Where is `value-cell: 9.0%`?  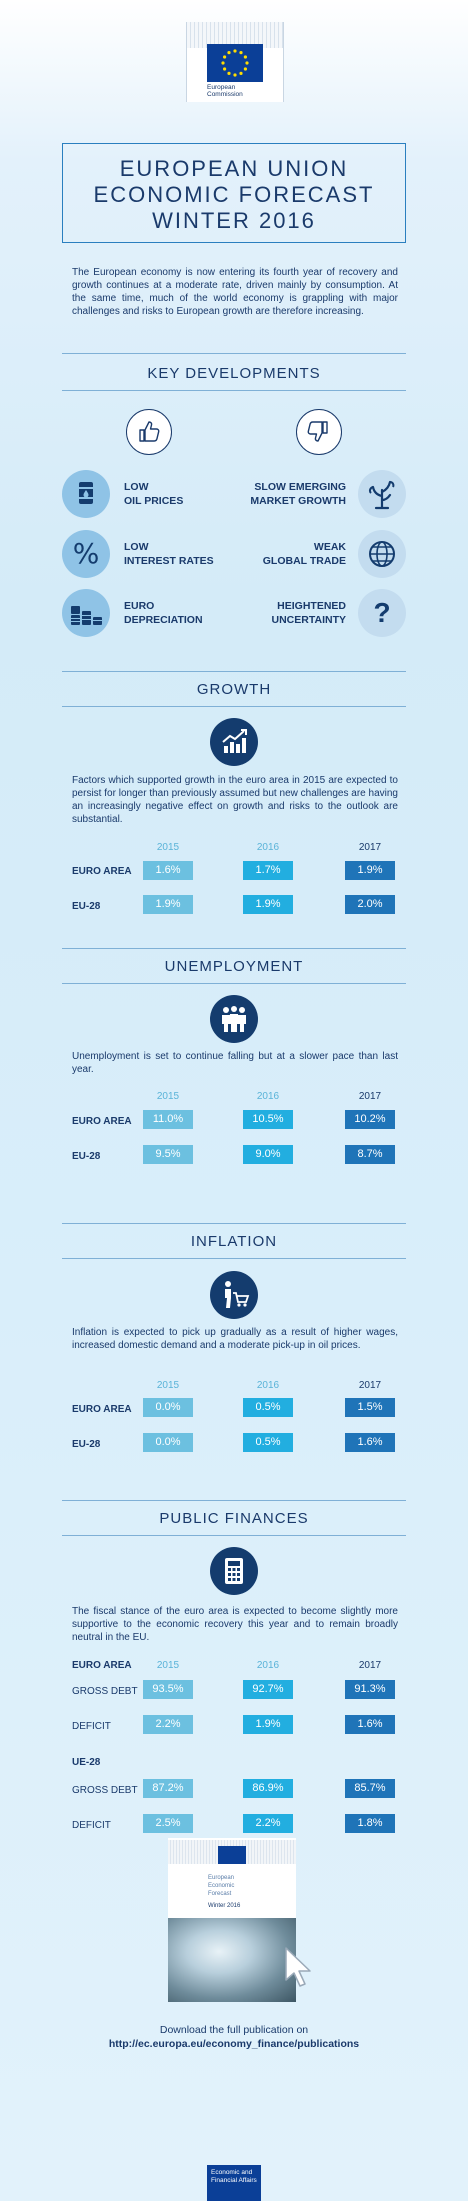 value-cell: 9.0% is located at coordinates (268, 1154).